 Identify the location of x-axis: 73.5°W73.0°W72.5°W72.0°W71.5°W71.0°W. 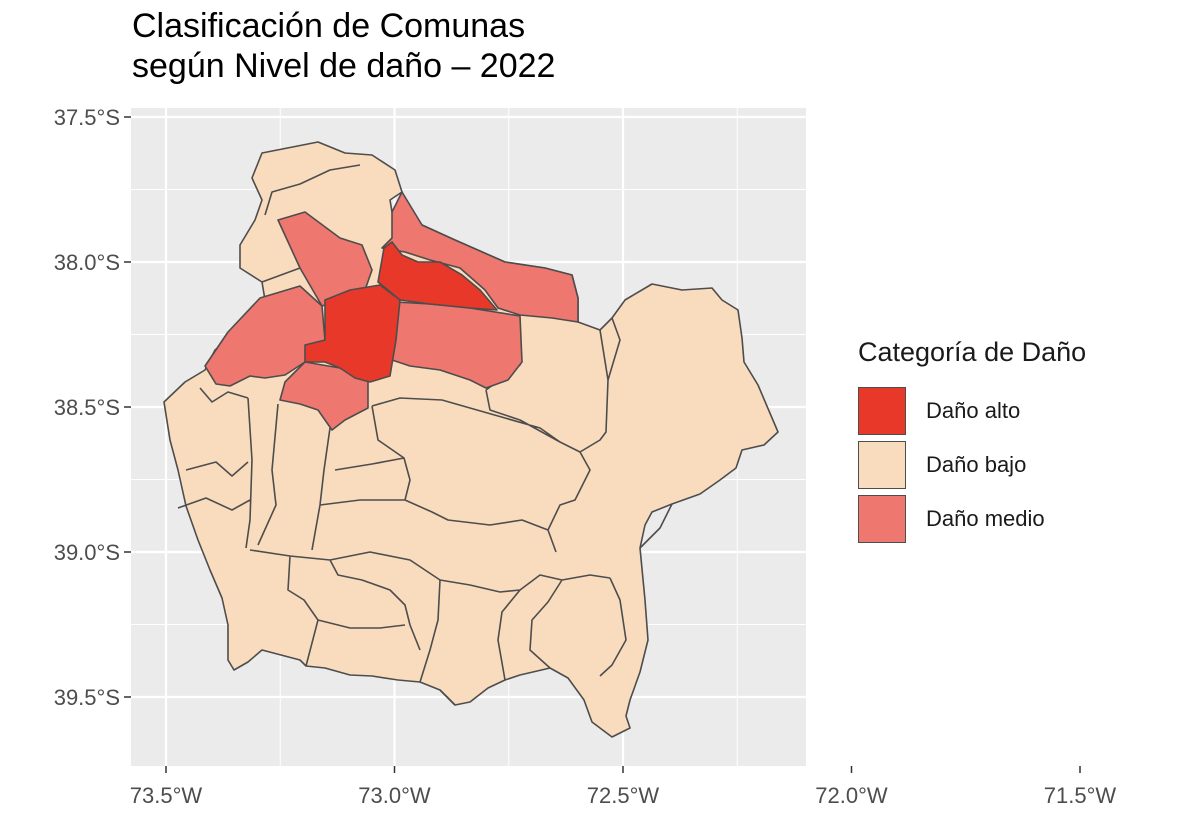
(623, 787).